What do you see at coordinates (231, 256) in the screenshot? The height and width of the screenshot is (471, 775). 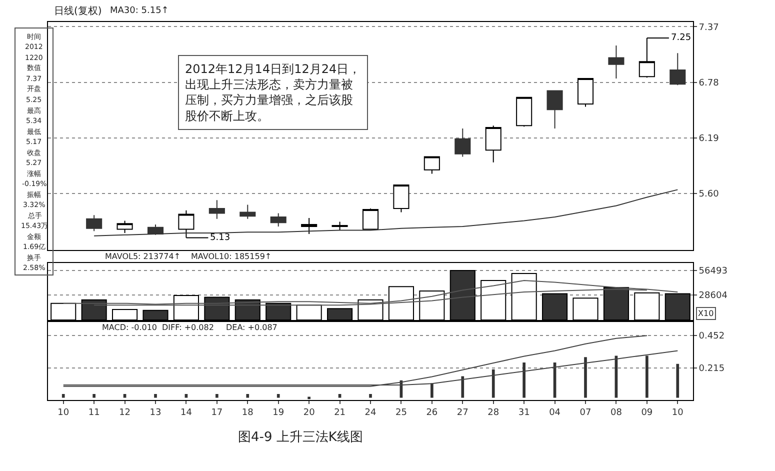 I see `text: MAVOL10: 185159↑` at bounding box center [231, 256].